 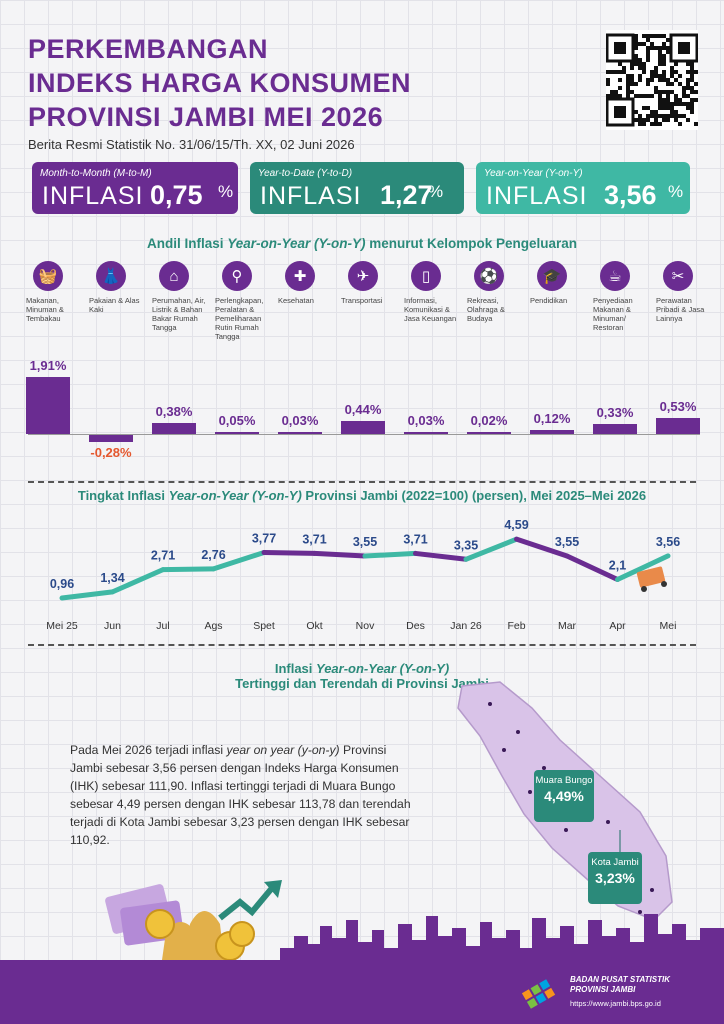 What do you see at coordinates (235, 495) in the screenshot?
I see `trend-title-italic: Year-on-Year (Y-on-Y)` at bounding box center [235, 495].